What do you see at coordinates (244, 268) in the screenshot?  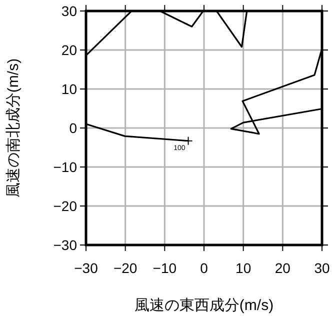 I see `x-tick-label: 10` at bounding box center [244, 268].